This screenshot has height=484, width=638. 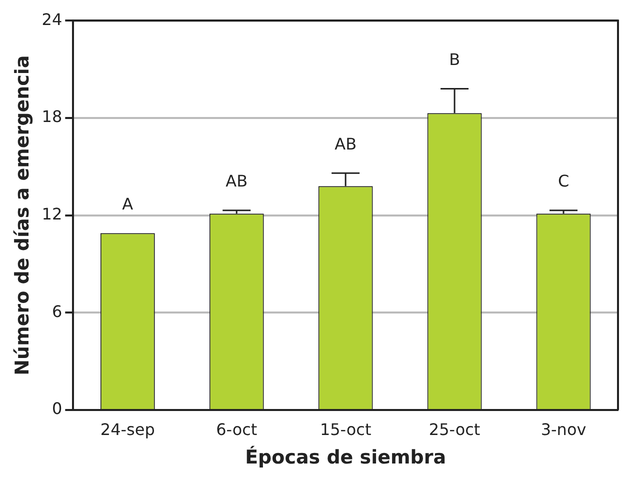 I want to click on annotation: C, so click(x=564, y=181).